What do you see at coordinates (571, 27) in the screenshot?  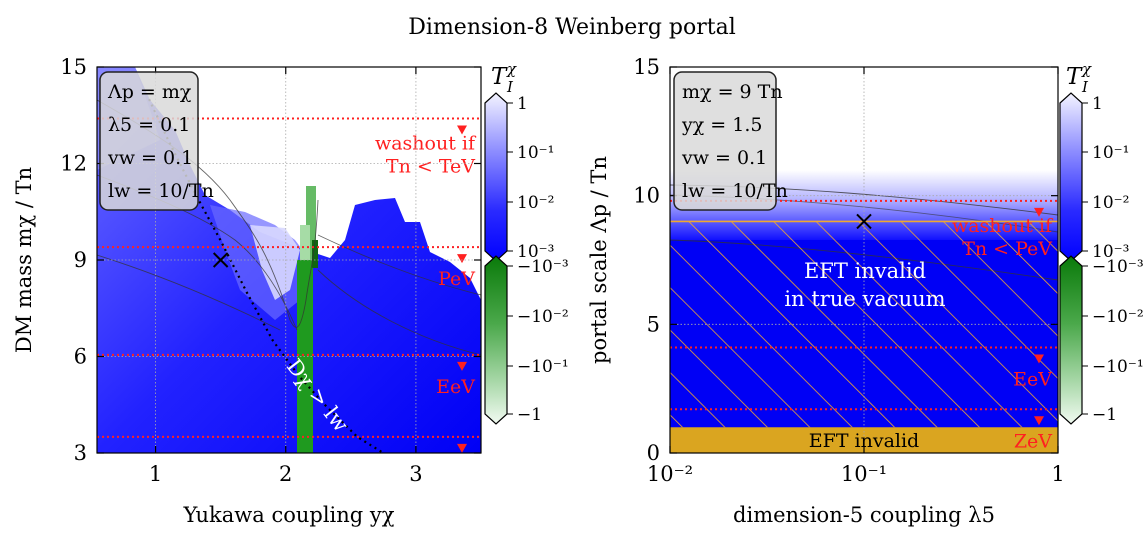 I see `figure-title: Dimension-8 Weinberg portal` at bounding box center [571, 27].